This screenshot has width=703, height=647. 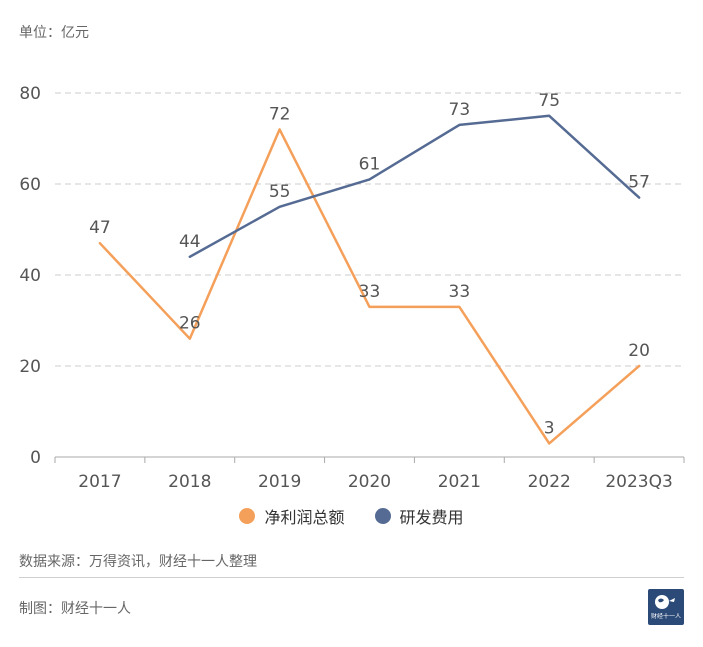 I want to click on data-label: 20, so click(x=639, y=351).